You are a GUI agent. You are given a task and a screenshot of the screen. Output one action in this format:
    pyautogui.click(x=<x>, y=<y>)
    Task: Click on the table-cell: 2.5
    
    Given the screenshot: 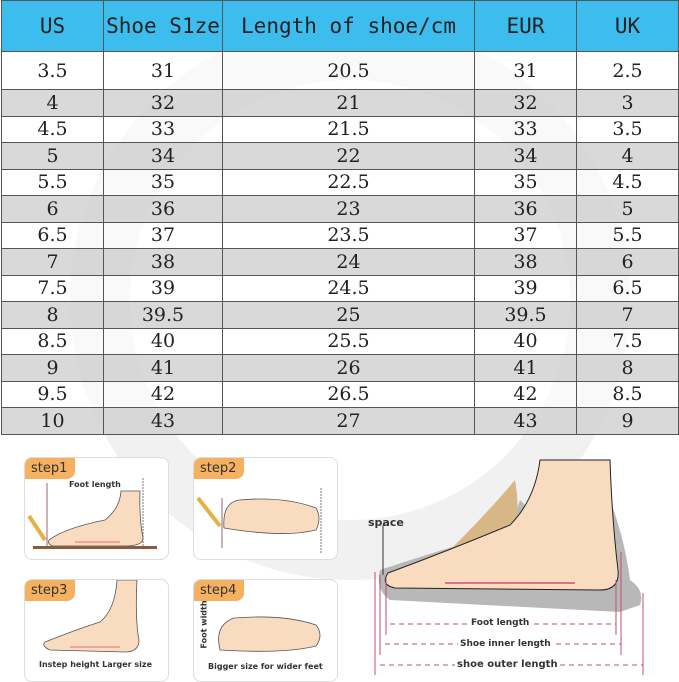 What is the action you would take?
    pyautogui.click(x=627, y=70)
    